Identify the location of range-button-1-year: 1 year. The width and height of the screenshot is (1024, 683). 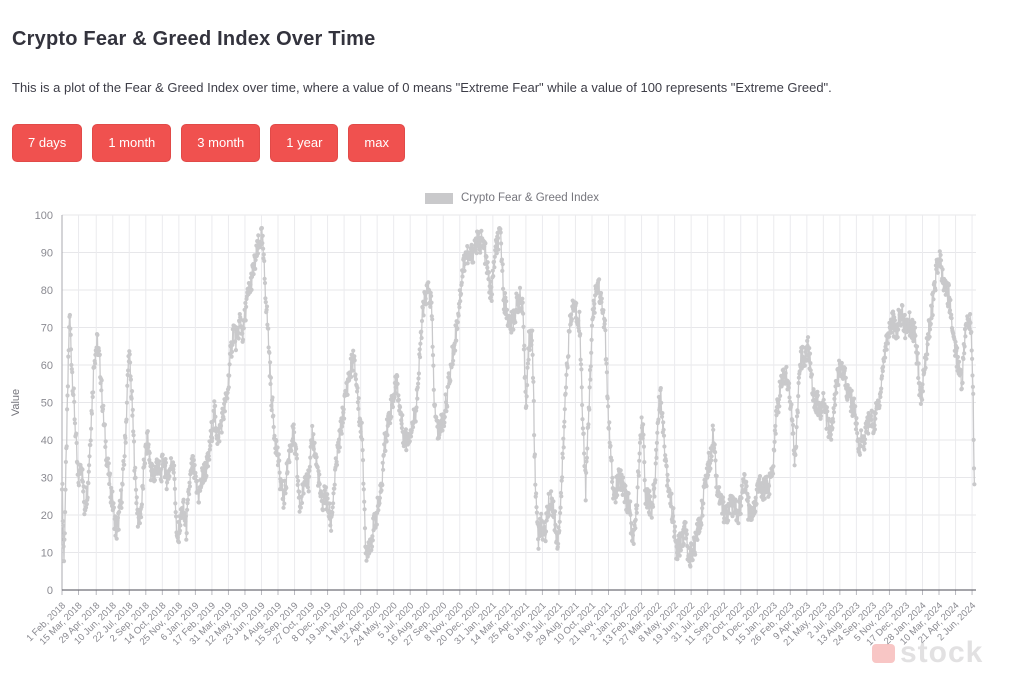
(304, 143).